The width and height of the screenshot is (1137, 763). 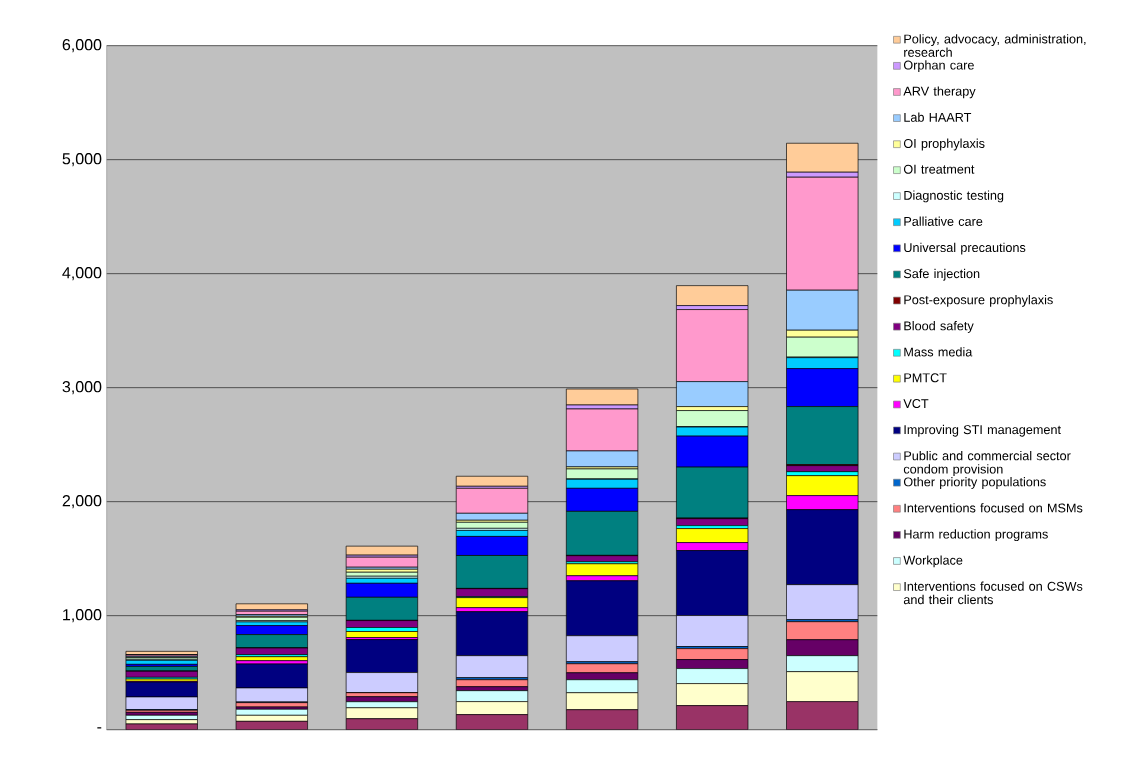 What do you see at coordinates (939, 92) in the screenshot?
I see `legend-label: ARV therapy` at bounding box center [939, 92].